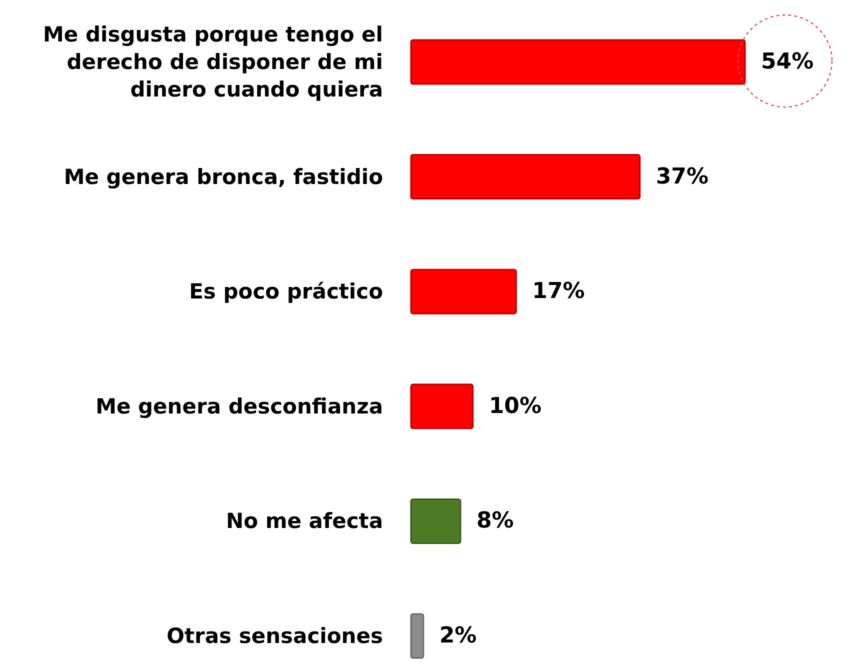  Describe the element at coordinates (787, 62) in the screenshot. I see `data-label: 54%` at that location.